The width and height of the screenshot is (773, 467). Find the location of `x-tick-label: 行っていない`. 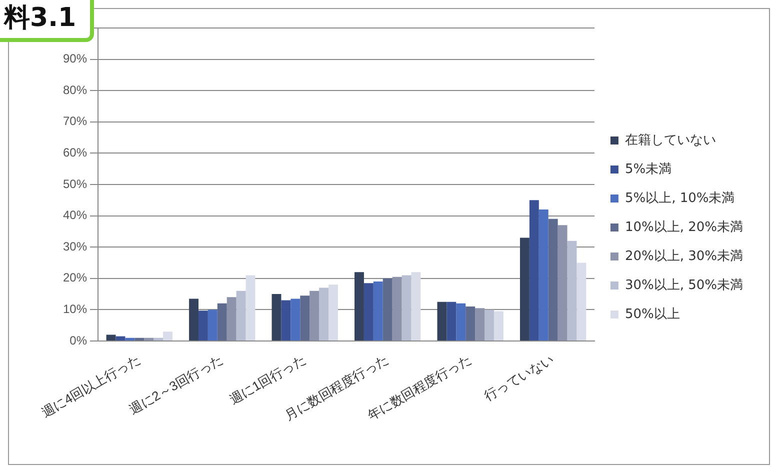

x-tick-label: 行っていない is located at coordinates (518, 377).